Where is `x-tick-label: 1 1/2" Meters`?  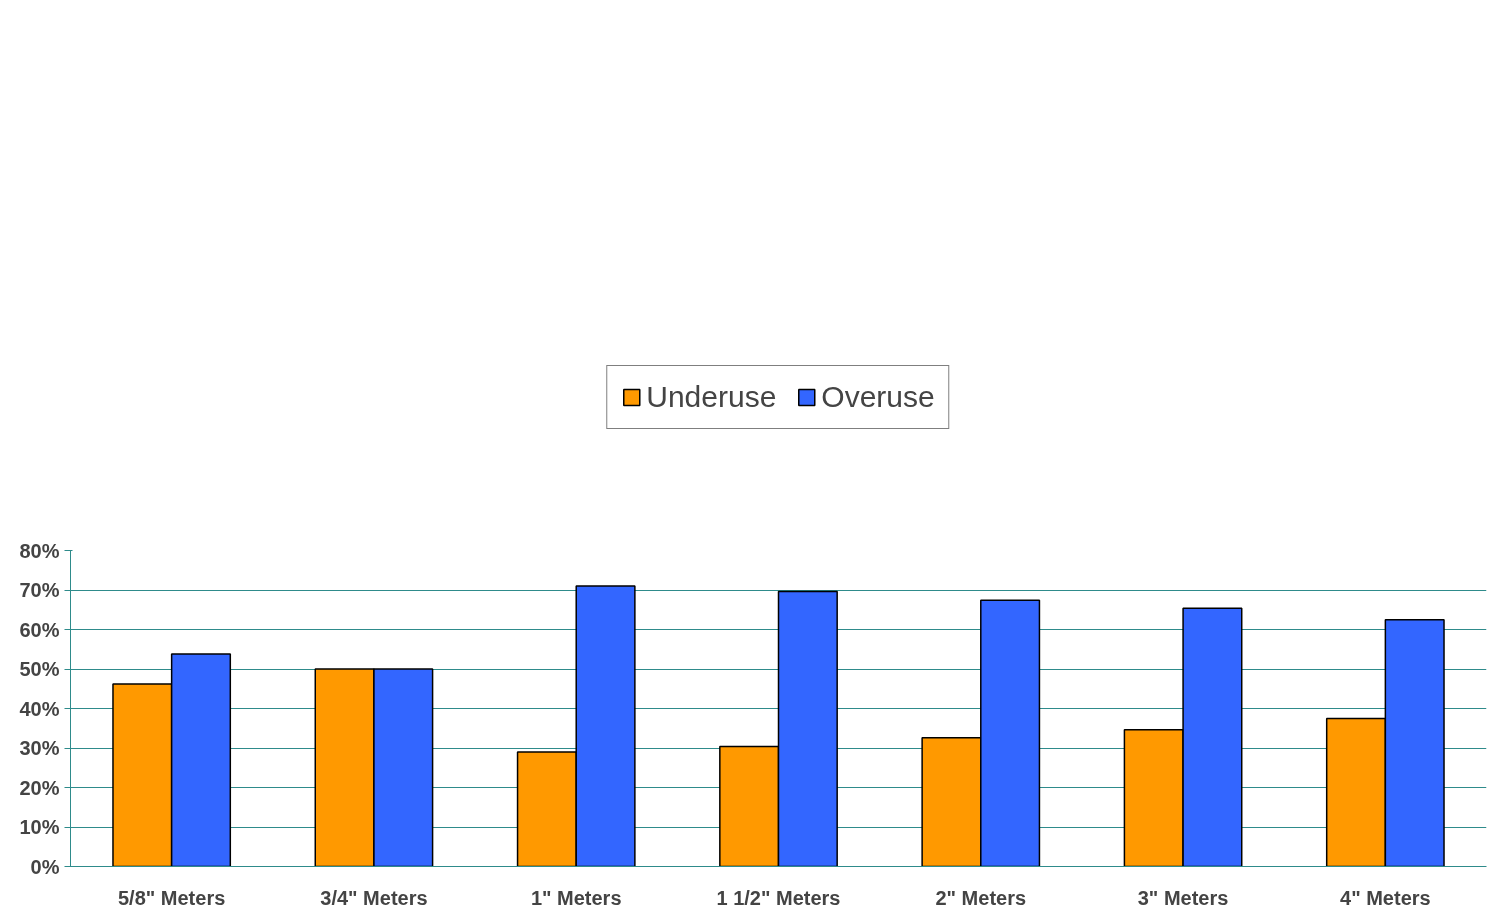 x-tick-label: 1 1/2" Meters is located at coordinates (778, 897).